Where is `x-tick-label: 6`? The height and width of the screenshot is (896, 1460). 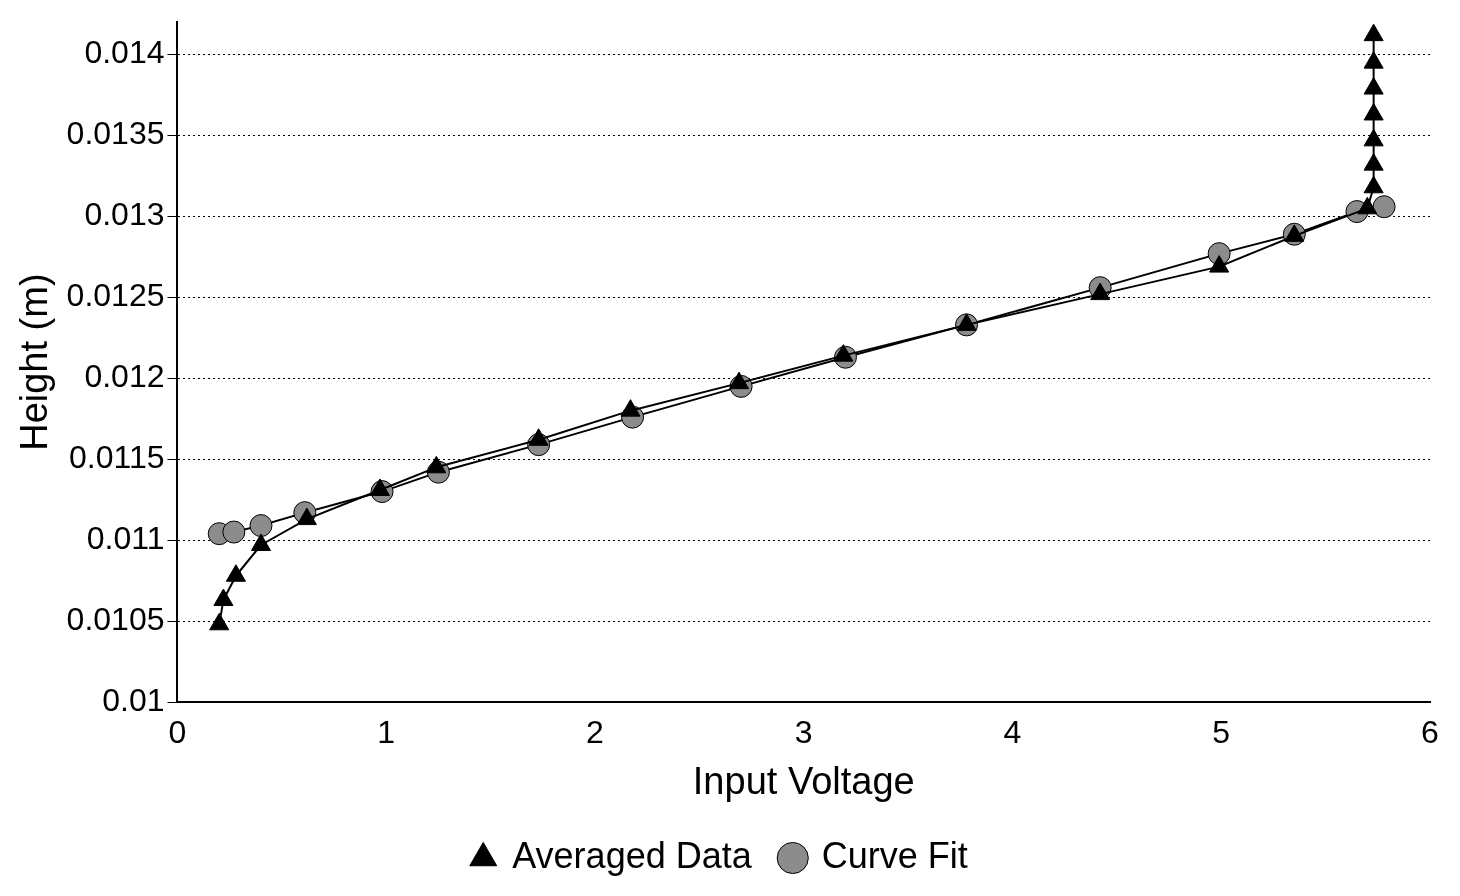
x-tick-label: 6 is located at coordinates (1430, 732).